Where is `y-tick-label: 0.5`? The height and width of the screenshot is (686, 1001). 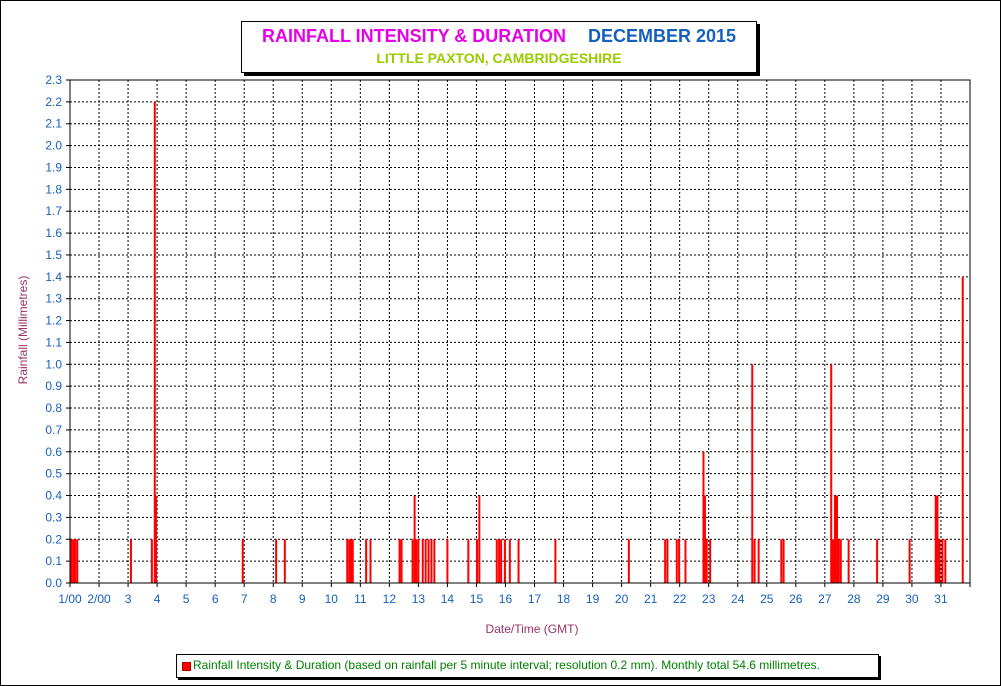
y-tick-label: 0.5 is located at coordinates (53, 474).